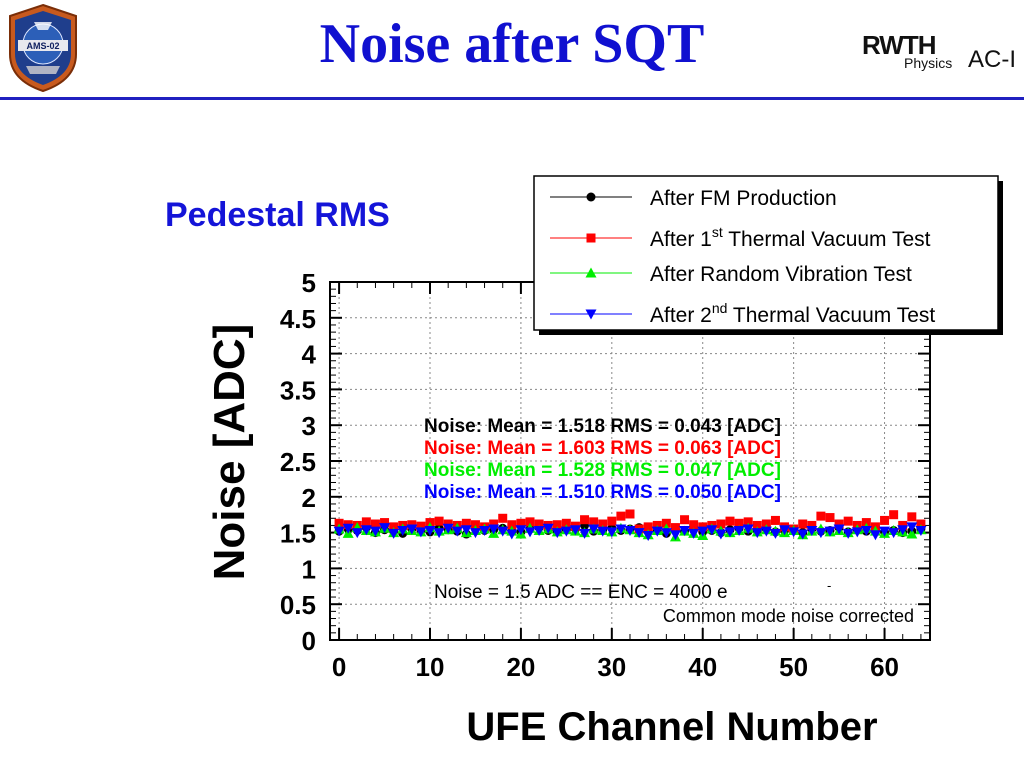  Describe the element at coordinates (992, 59) in the screenshot. I see `rwth-logo-ac: AC-I` at that location.